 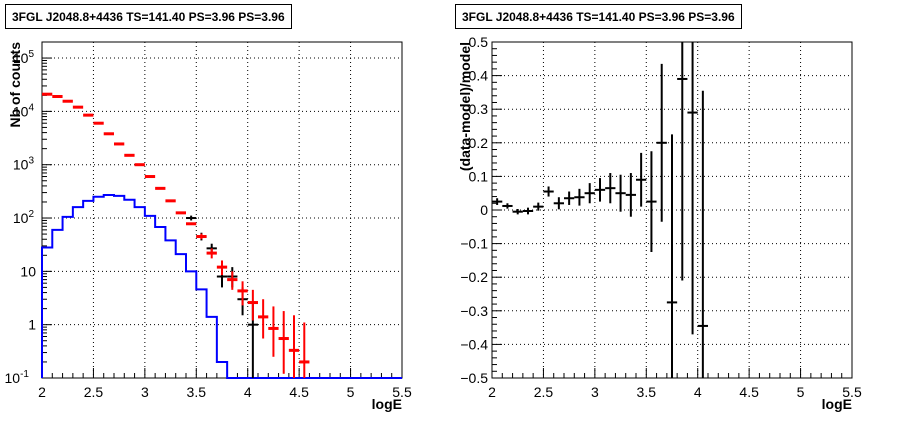 I want to click on y-tick-label: −0.4, so click(x=474, y=344).